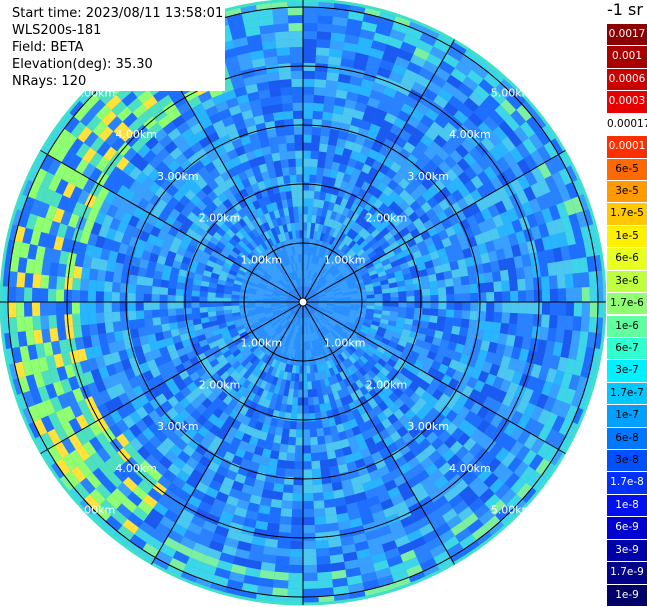  I want to click on colorbar-label: 3e-8, so click(627, 460).